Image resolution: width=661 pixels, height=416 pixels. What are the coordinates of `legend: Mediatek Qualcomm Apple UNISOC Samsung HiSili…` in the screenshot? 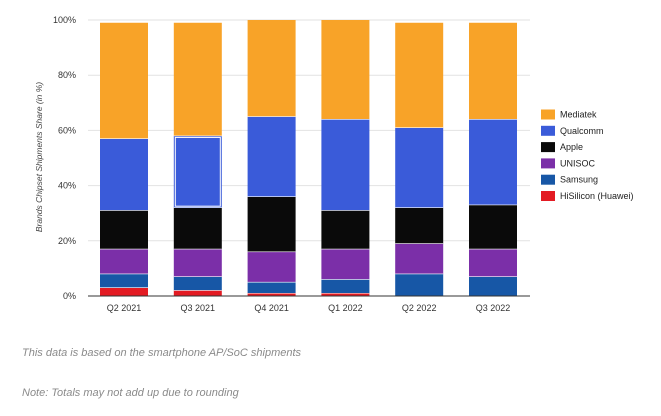 It's located at (587, 155).